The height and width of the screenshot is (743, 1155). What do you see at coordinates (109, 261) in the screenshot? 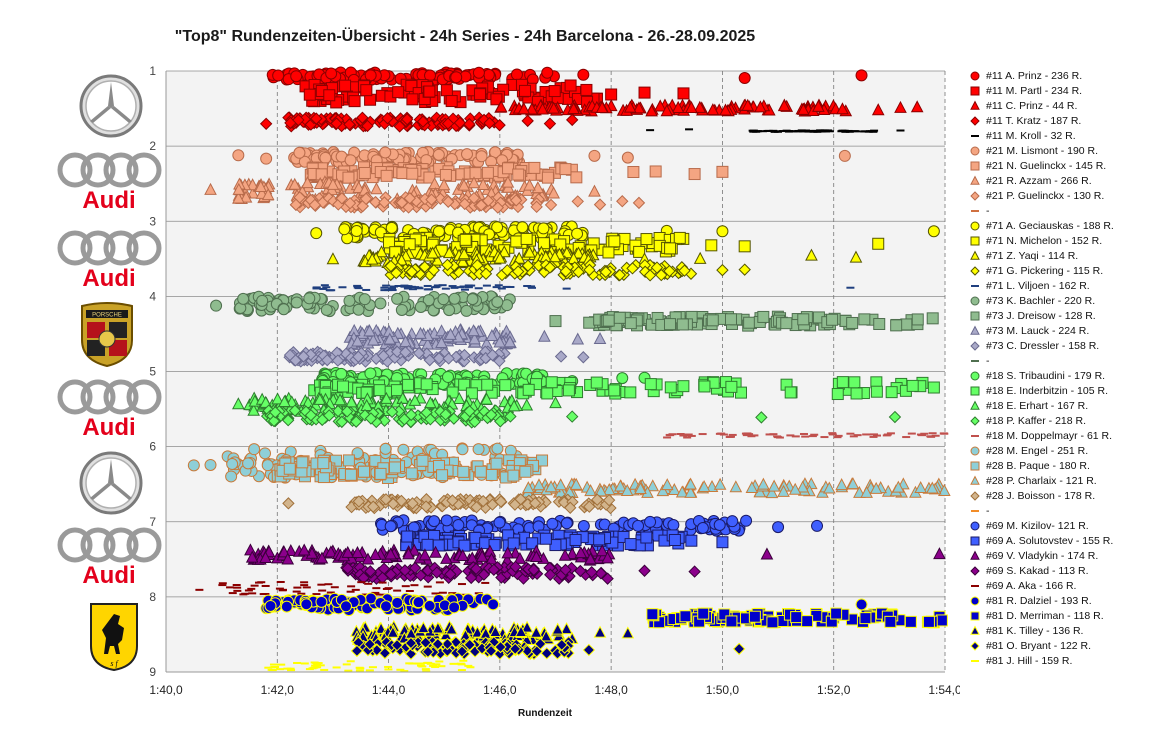
I see `audi-logo-icon: Audi` at bounding box center [109, 261].